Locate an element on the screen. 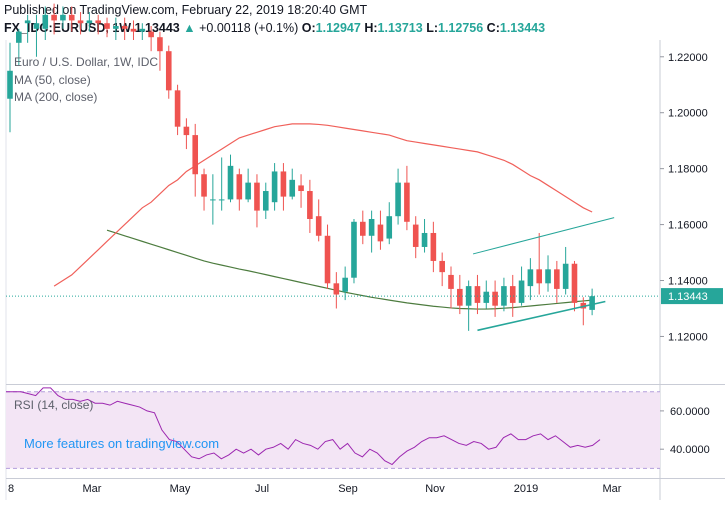 The width and height of the screenshot is (725, 507). rsi-line is located at coordinates (303, 426).